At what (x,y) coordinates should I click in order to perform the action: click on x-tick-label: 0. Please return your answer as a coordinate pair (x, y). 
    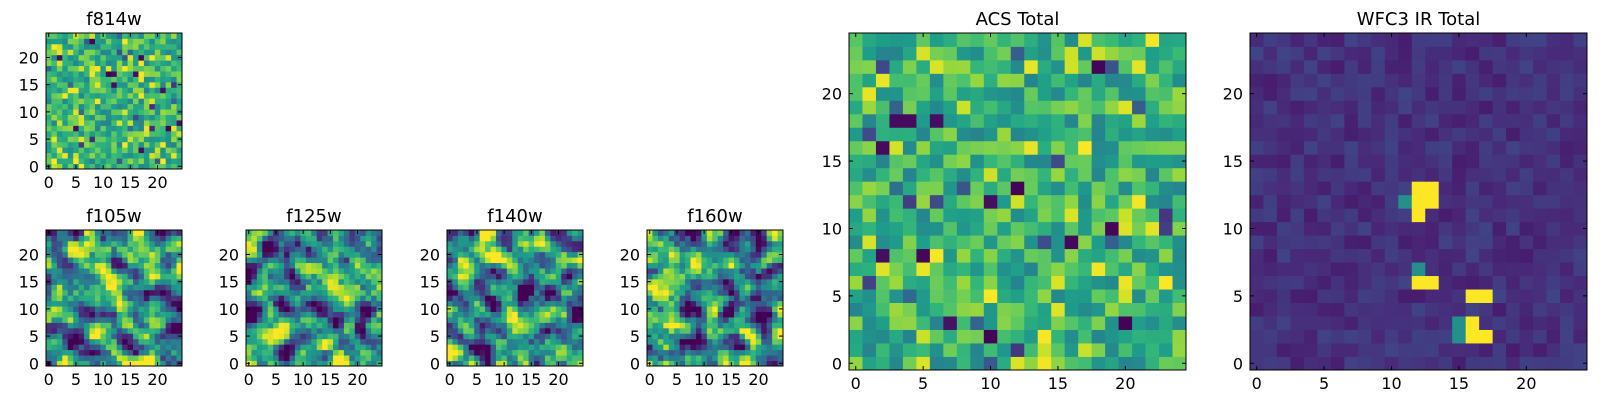
    Looking at the image, I should click on (249, 379).